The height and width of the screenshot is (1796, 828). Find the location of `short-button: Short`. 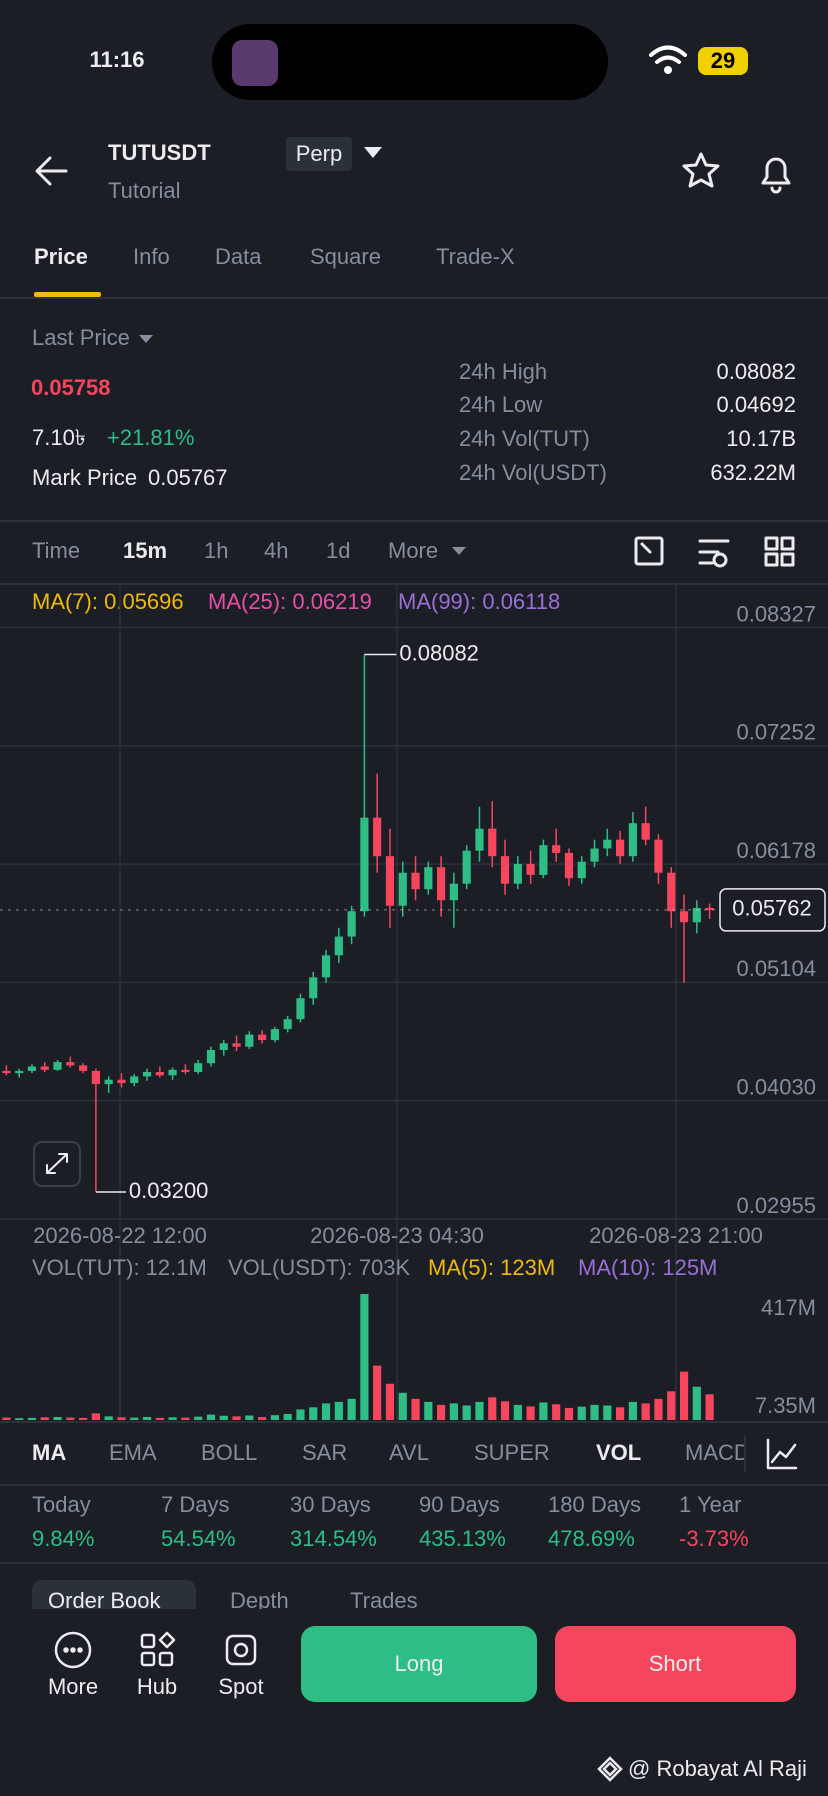

short-button: Short is located at coordinates (675, 1663).